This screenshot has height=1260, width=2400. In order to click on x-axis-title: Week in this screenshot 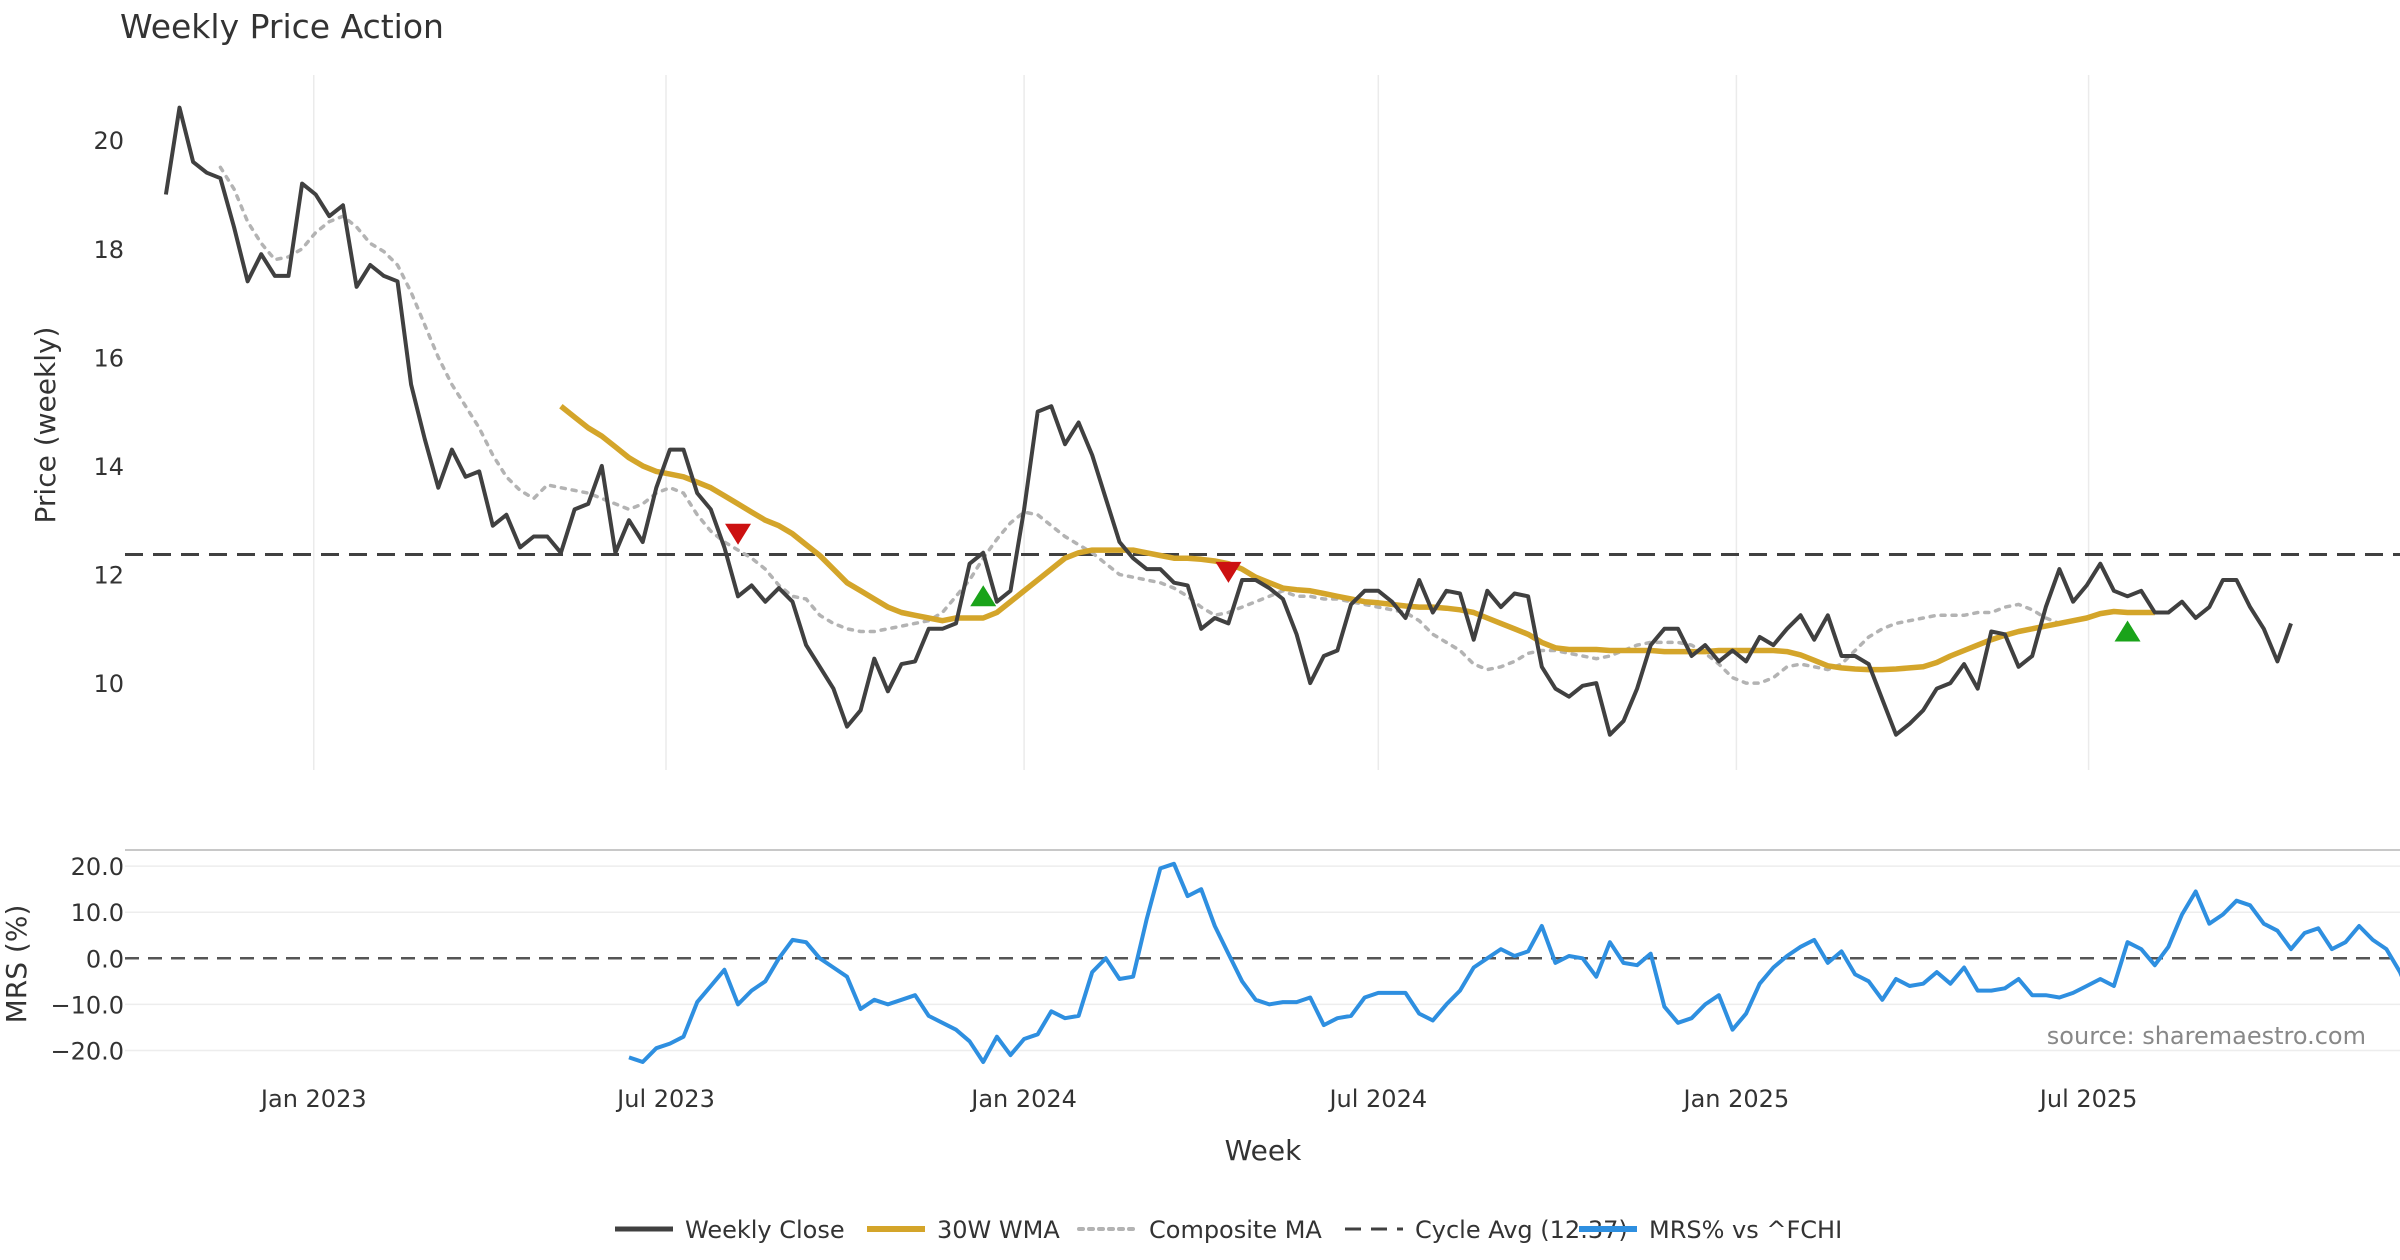, I will do `click(1263, 1150)`.